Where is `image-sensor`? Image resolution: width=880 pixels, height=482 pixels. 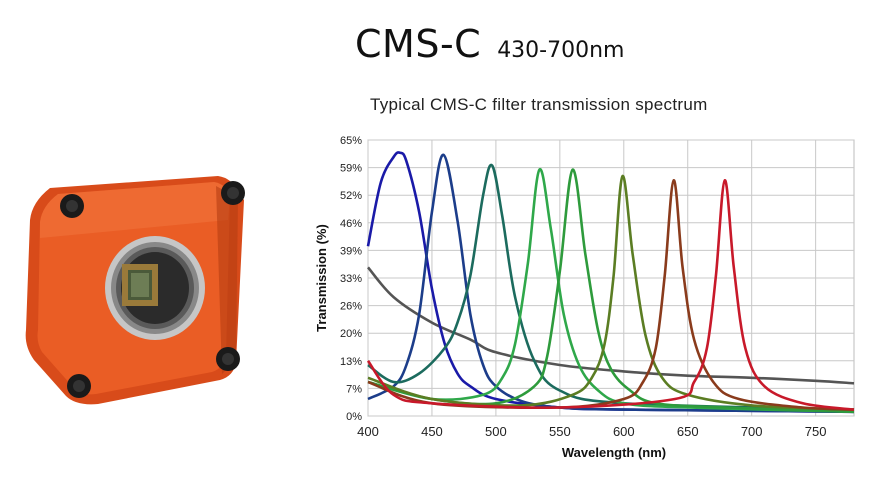 image-sensor is located at coordinates (140, 285).